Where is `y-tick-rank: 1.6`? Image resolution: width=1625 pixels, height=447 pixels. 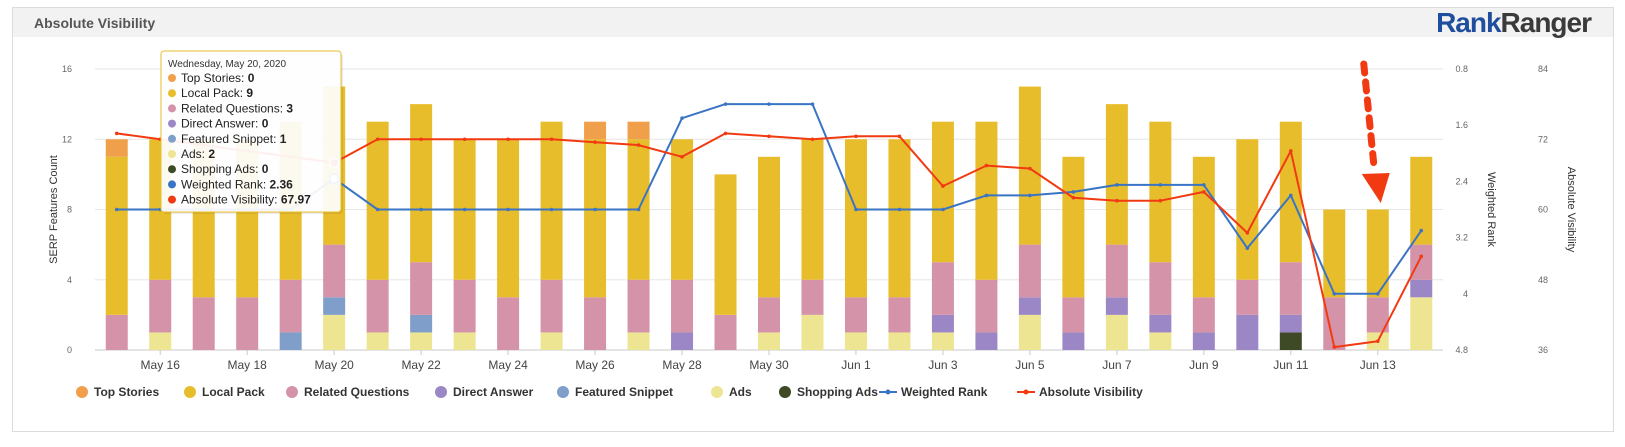 y-tick-rank: 1.6 is located at coordinates (1461, 125).